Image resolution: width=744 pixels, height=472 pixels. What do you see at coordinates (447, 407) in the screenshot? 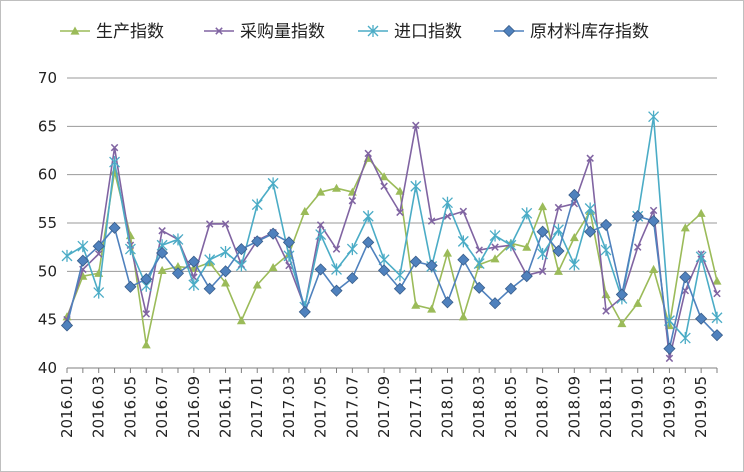
I see `x-tick-label: 2018.01` at bounding box center [447, 407].